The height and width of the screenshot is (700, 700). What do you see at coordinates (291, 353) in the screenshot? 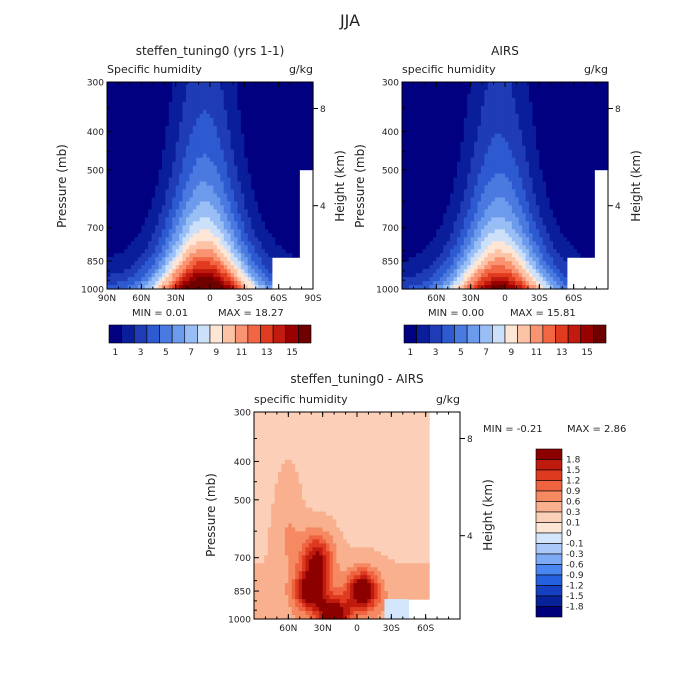
I see `colorbar-label: 15` at bounding box center [291, 353].